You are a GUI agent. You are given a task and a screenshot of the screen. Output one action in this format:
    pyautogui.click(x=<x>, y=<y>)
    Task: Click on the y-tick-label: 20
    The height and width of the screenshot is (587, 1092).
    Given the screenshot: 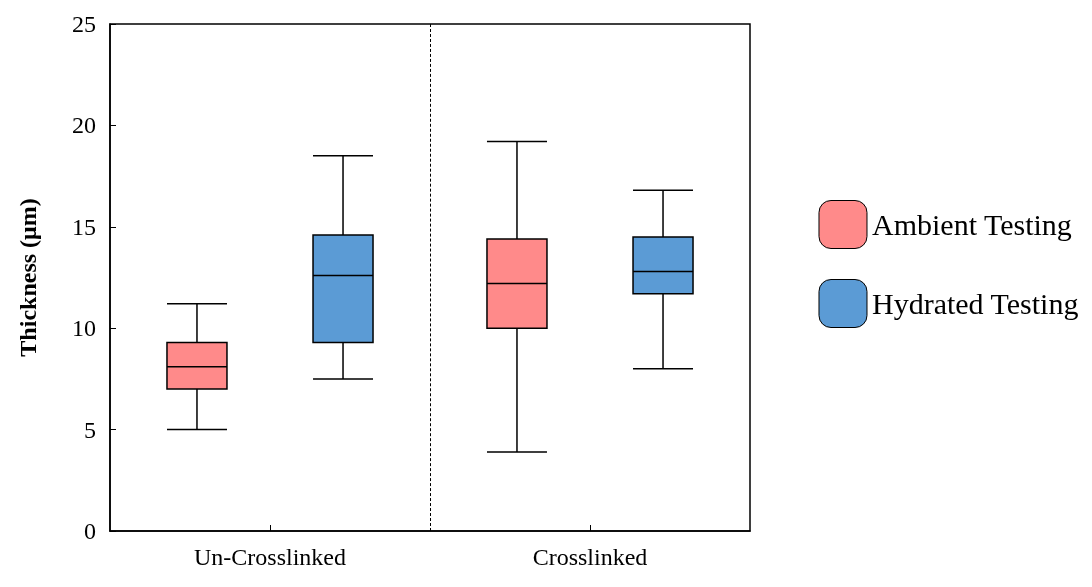 What is the action you would take?
    pyautogui.click(x=84, y=125)
    